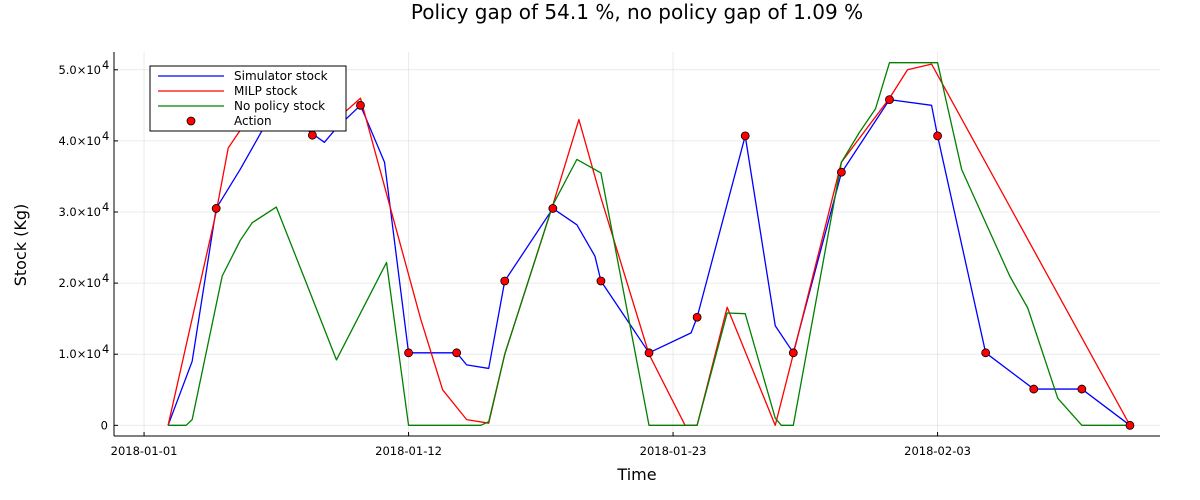  Describe the element at coordinates (191, 121) in the screenshot. I see `legend-swatch` at that location.